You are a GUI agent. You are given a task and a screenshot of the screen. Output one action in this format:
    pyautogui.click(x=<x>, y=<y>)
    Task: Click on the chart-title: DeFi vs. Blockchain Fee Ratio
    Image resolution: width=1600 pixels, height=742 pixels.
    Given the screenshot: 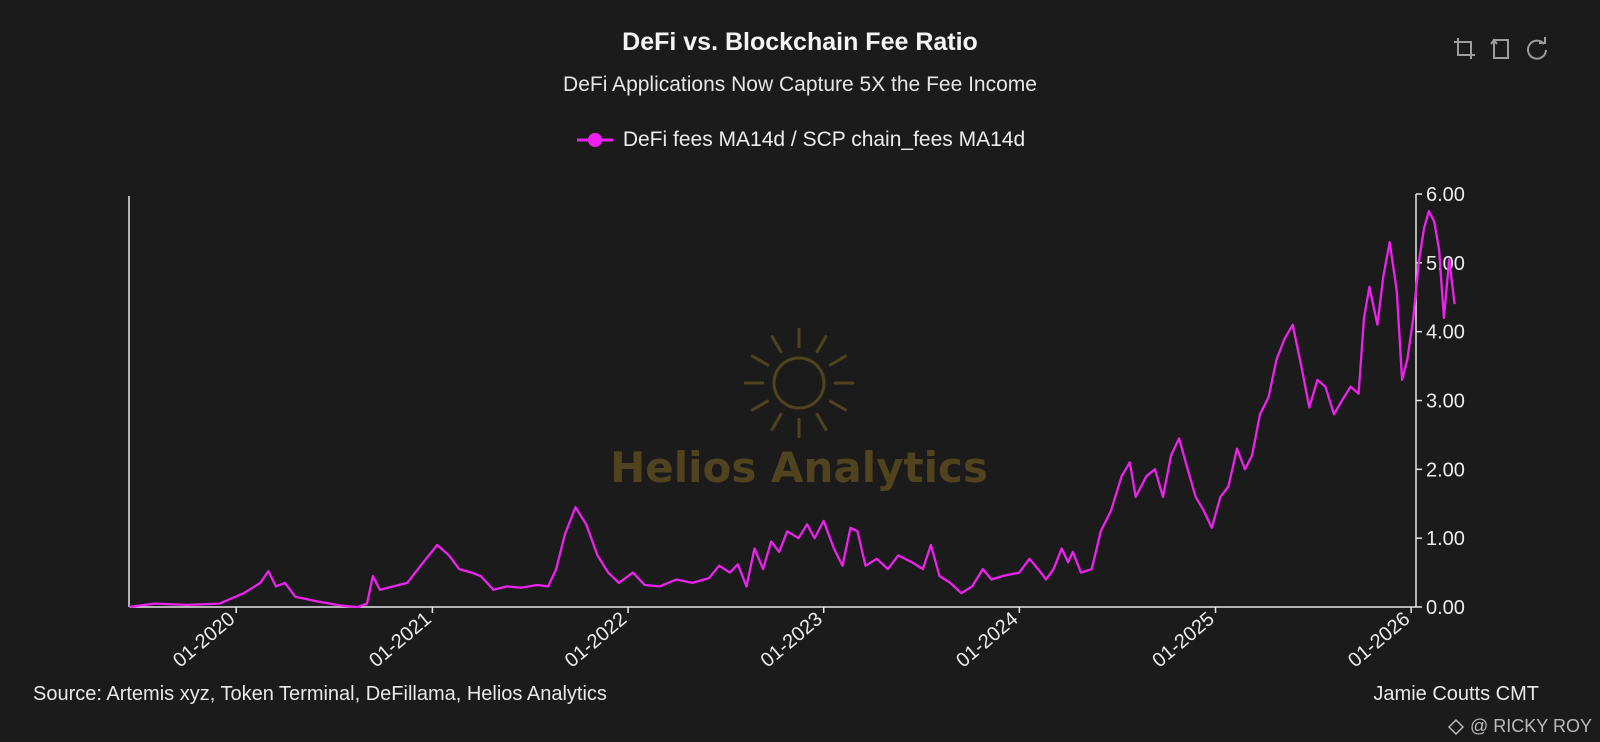 What is the action you would take?
    pyautogui.click(x=800, y=42)
    